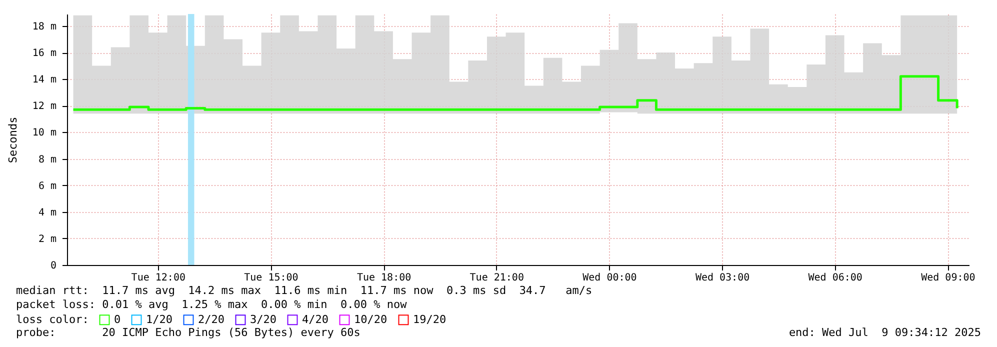  I want to click on y-tick-label: 8 m, so click(47, 160).